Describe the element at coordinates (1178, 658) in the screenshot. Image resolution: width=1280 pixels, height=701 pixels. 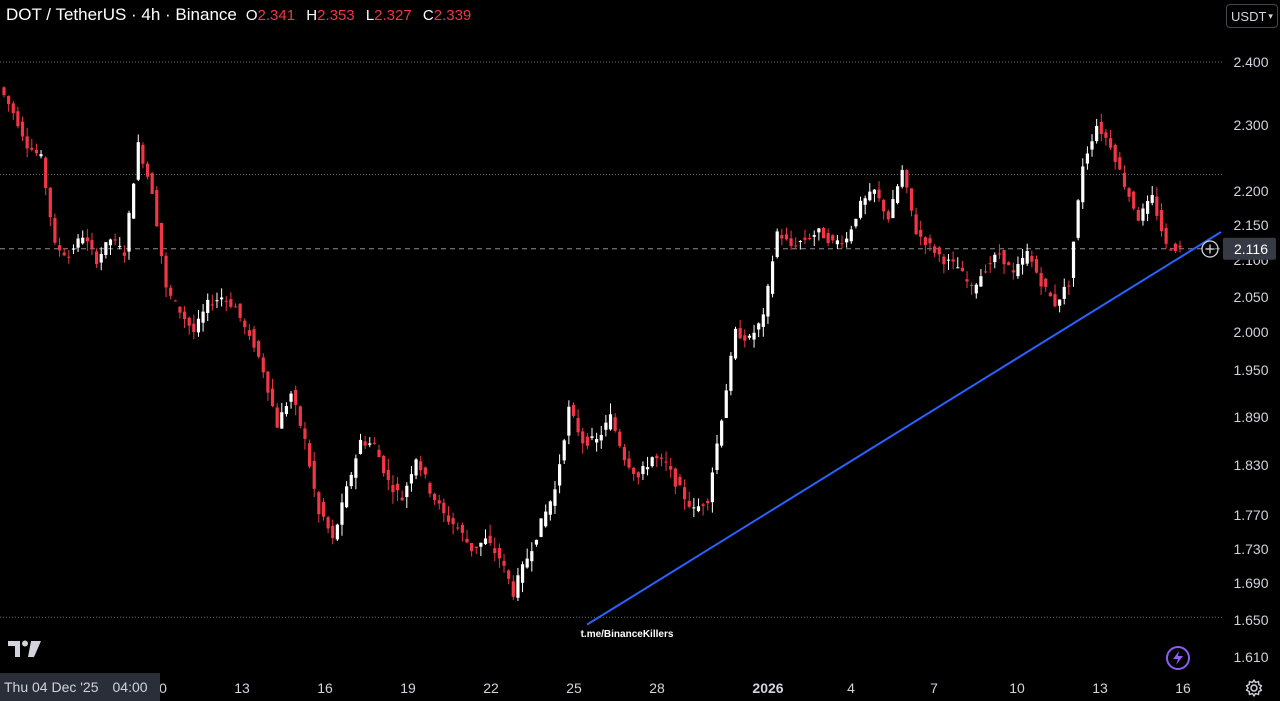
I see `lightning-bolt-icon` at that location.